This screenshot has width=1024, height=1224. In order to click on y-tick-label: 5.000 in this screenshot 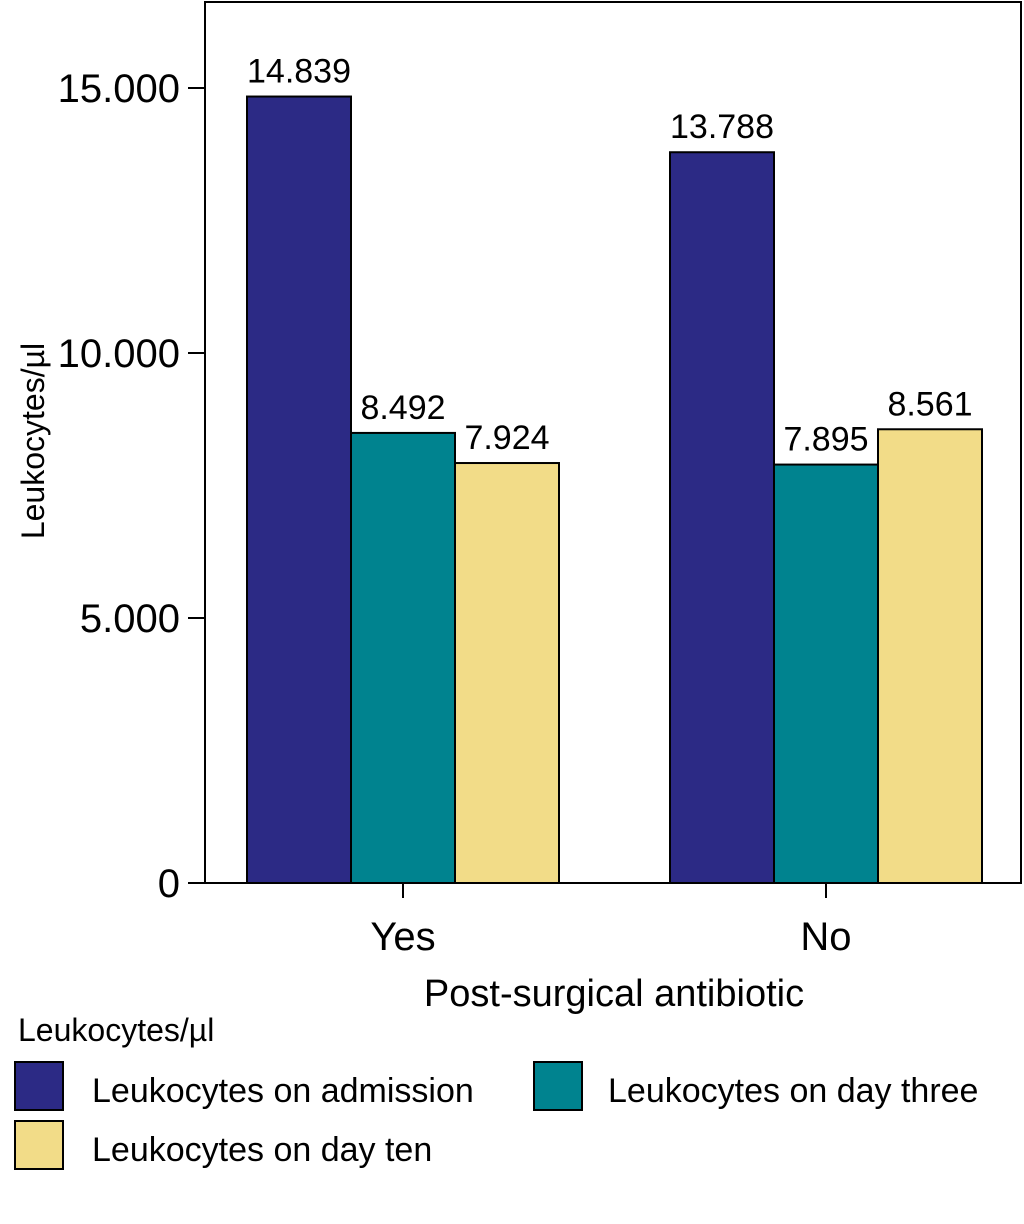, I will do `click(130, 619)`.